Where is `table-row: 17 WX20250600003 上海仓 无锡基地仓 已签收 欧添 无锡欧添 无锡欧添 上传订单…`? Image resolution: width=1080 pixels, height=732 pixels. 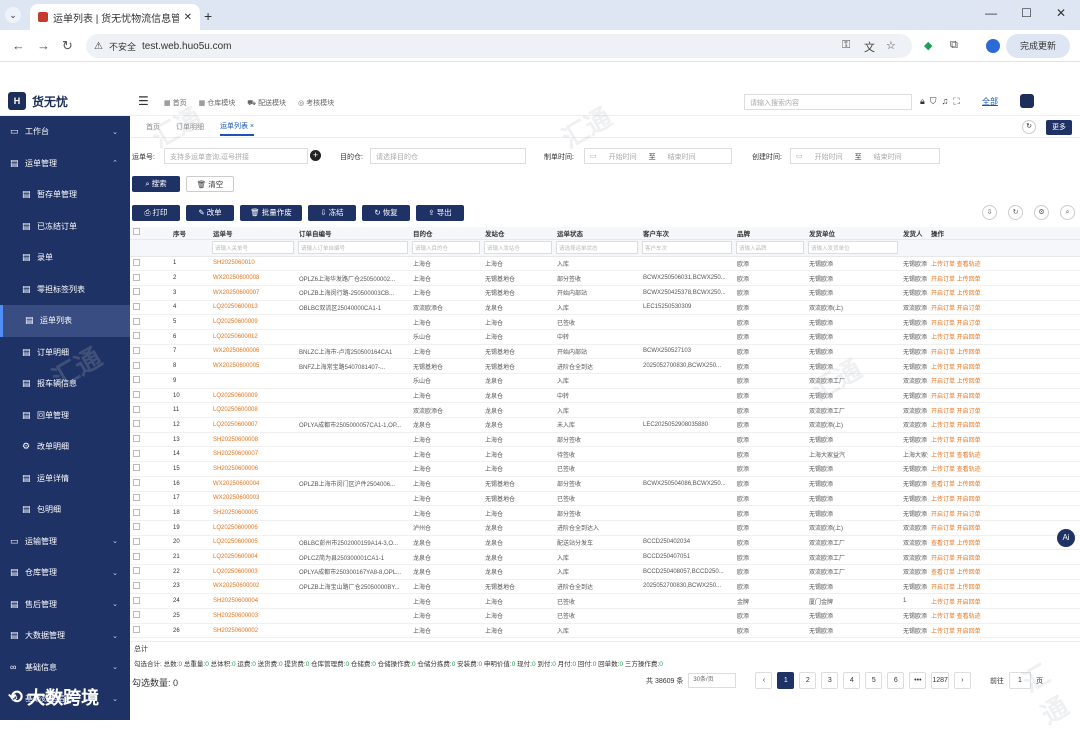
table-row: 17 WX20250600003 上海仓 无锡基地仓 已签收 欧添 无锡欧添 无锡欧添 上传订单… is located at coordinates (605, 499).